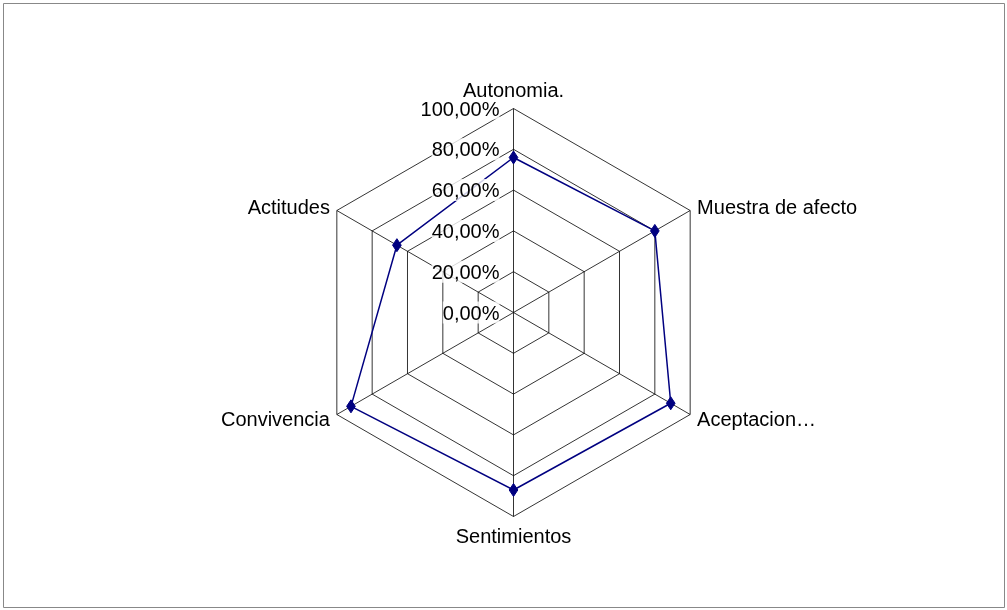  What do you see at coordinates (465, 230) in the screenshot?
I see `y-tick-label: 40,00%` at bounding box center [465, 230].